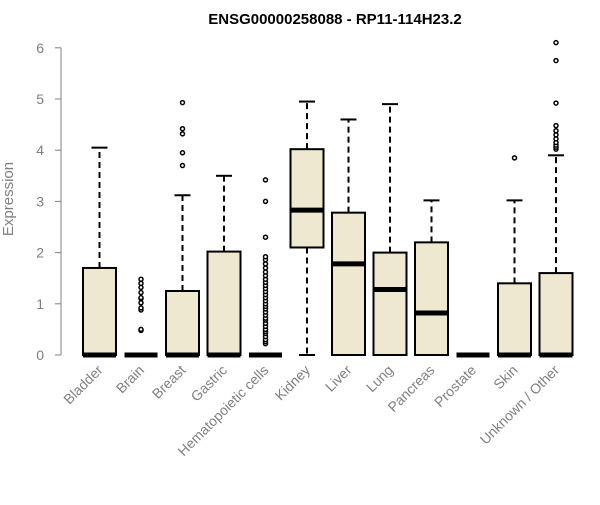  Describe the element at coordinates (338, 378) in the screenshot. I see `x-tick-label: Liver` at that location.